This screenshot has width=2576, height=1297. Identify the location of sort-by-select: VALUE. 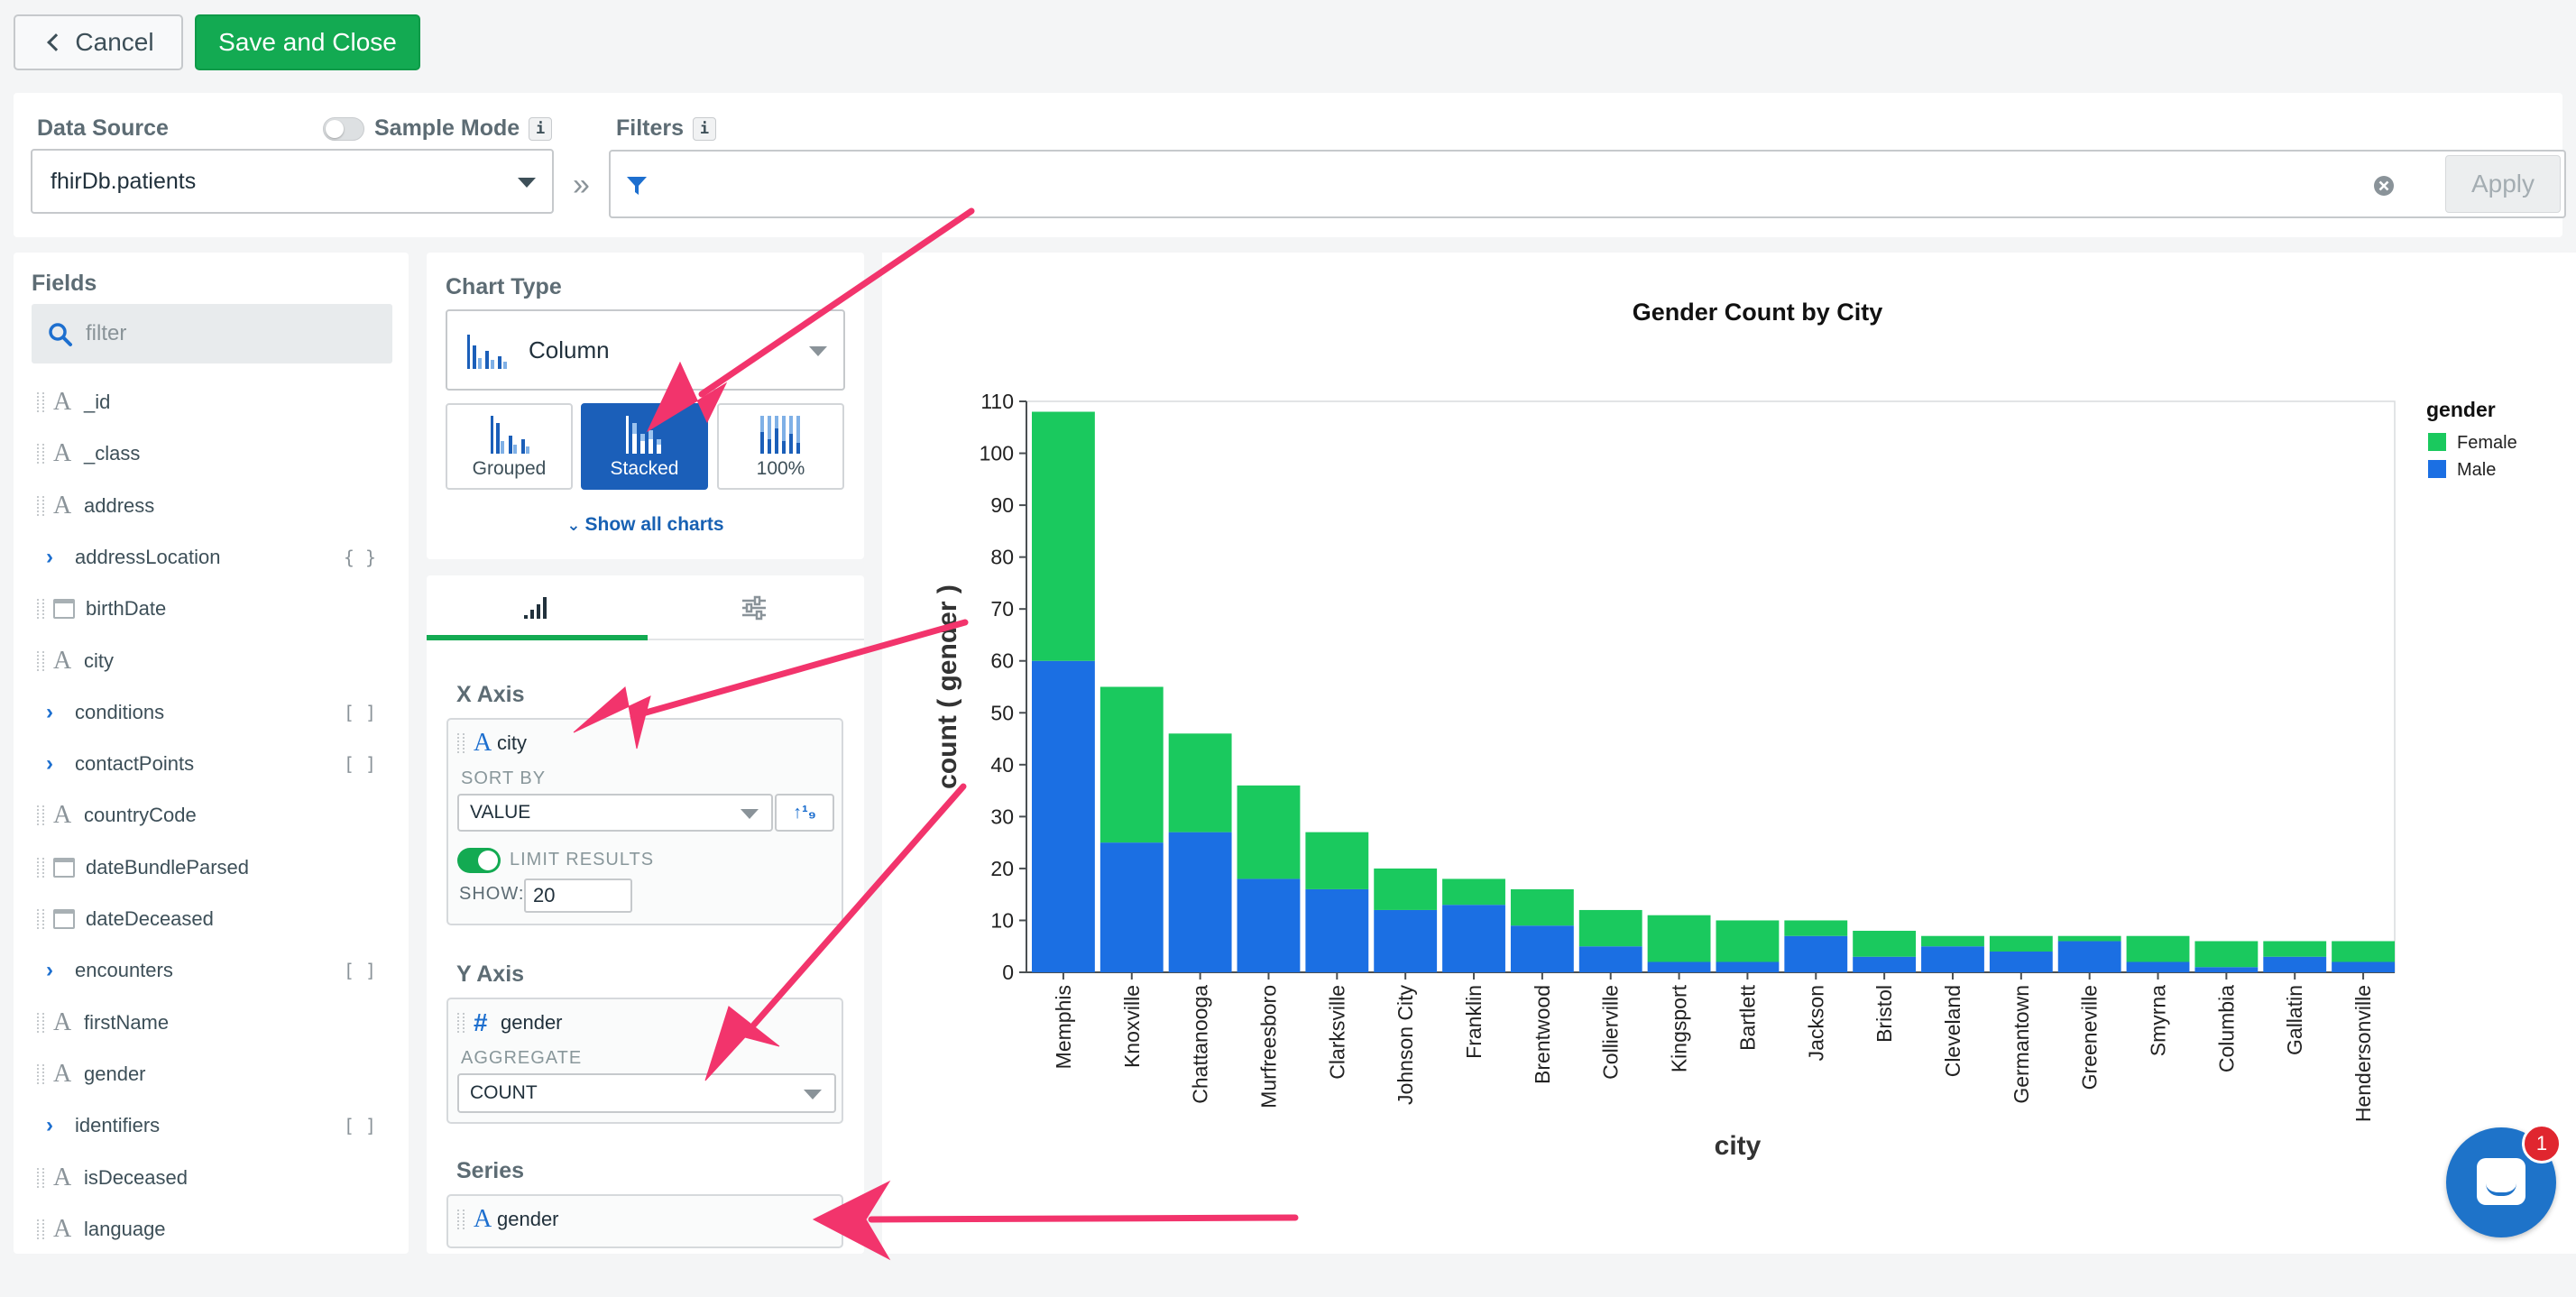
(615, 813).